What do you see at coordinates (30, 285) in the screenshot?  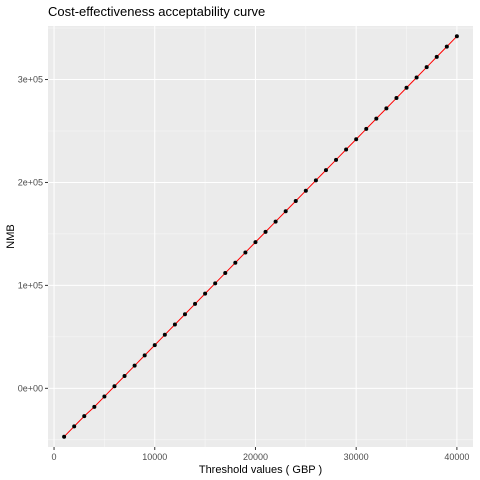 I see `y-tick-label: 1e+05` at bounding box center [30, 285].